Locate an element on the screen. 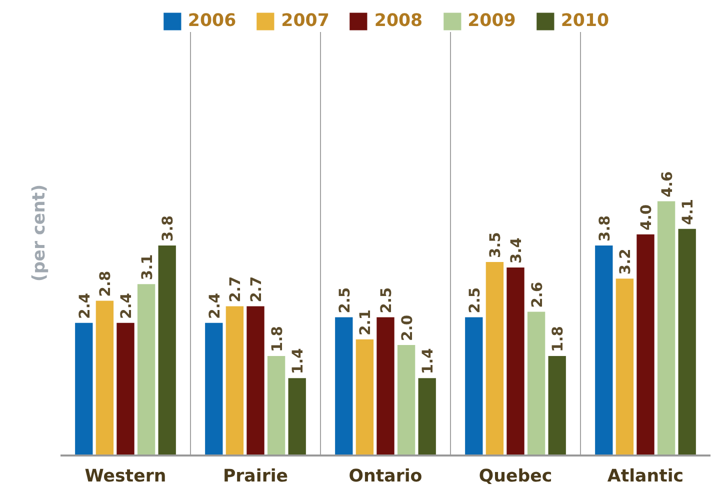 This screenshot has height=489, width=715. y-axis-title: (per cent) is located at coordinates (40, 233).